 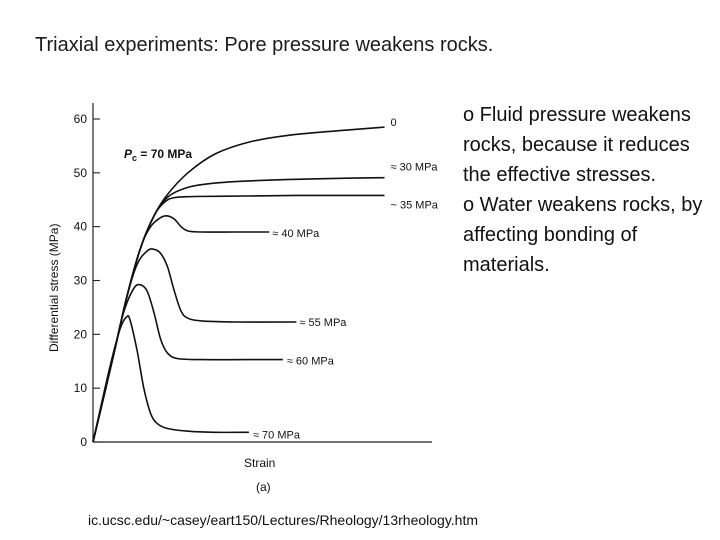 What do you see at coordinates (263, 487) in the screenshot?
I see `panel-label: (a)` at bounding box center [263, 487].